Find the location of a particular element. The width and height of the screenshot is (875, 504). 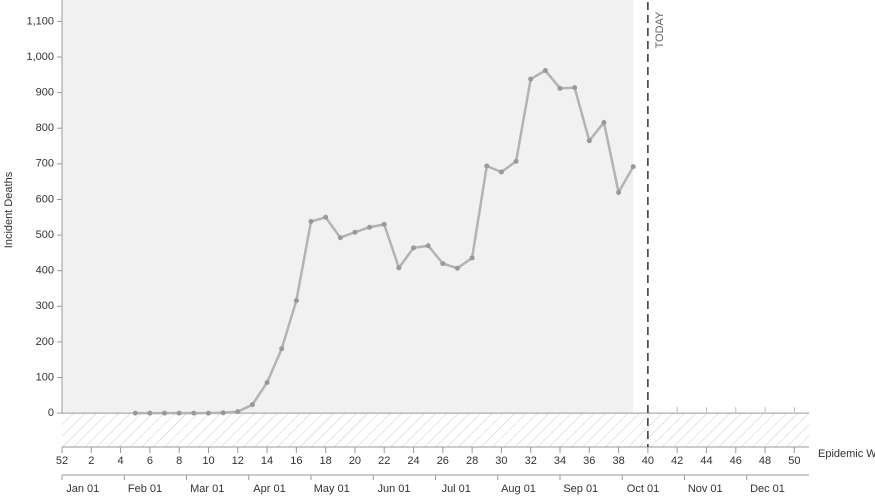

x-tick-label: 24 is located at coordinates (413, 461).